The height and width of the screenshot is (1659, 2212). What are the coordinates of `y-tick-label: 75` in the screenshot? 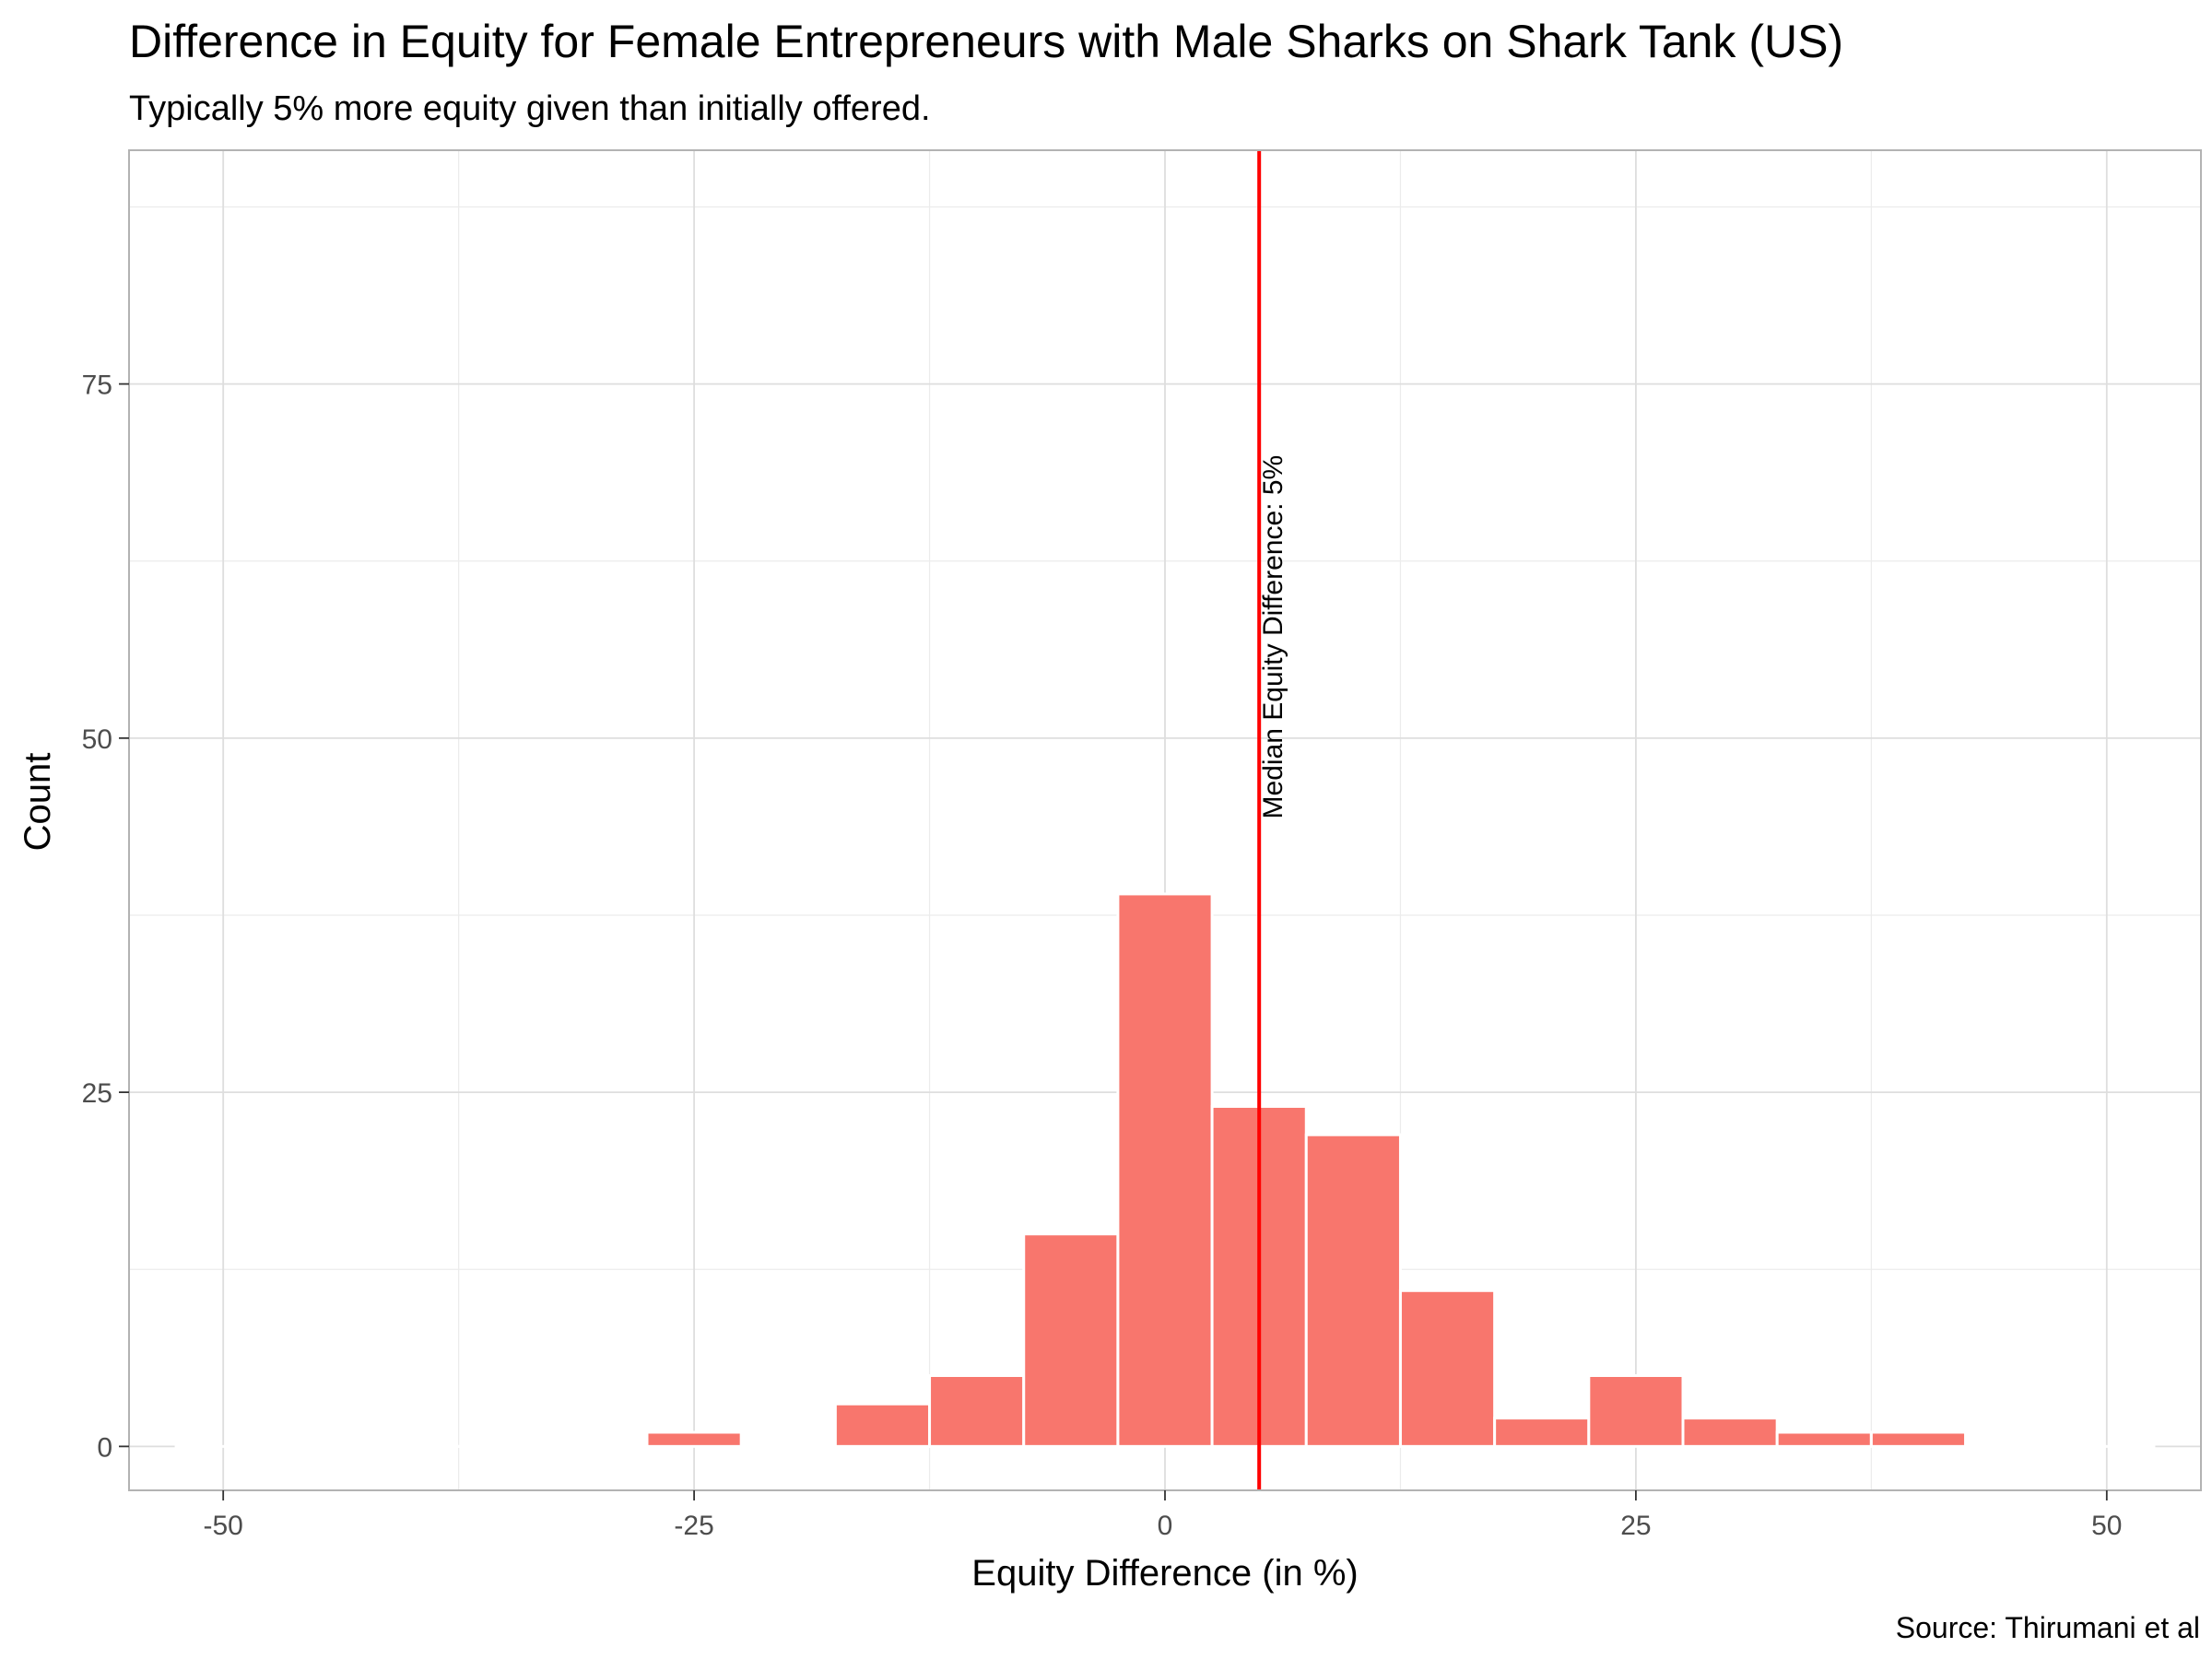 It's located at (97, 386).